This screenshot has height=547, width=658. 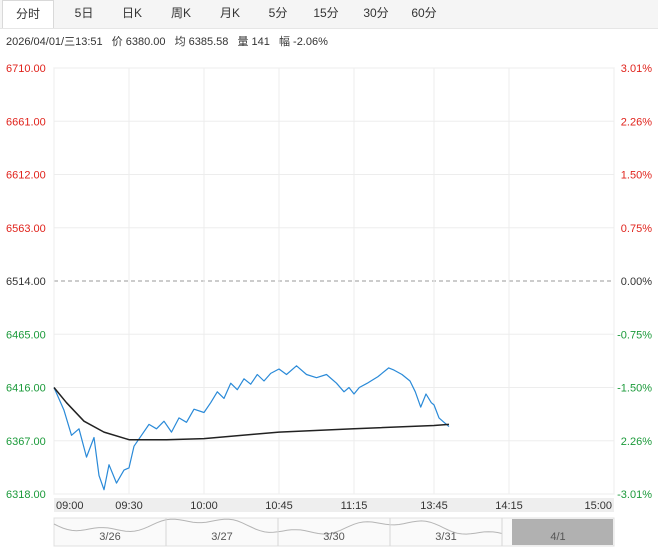 What do you see at coordinates (243, 42) in the screenshot?
I see `info-vol-label: 量` at bounding box center [243, 42].